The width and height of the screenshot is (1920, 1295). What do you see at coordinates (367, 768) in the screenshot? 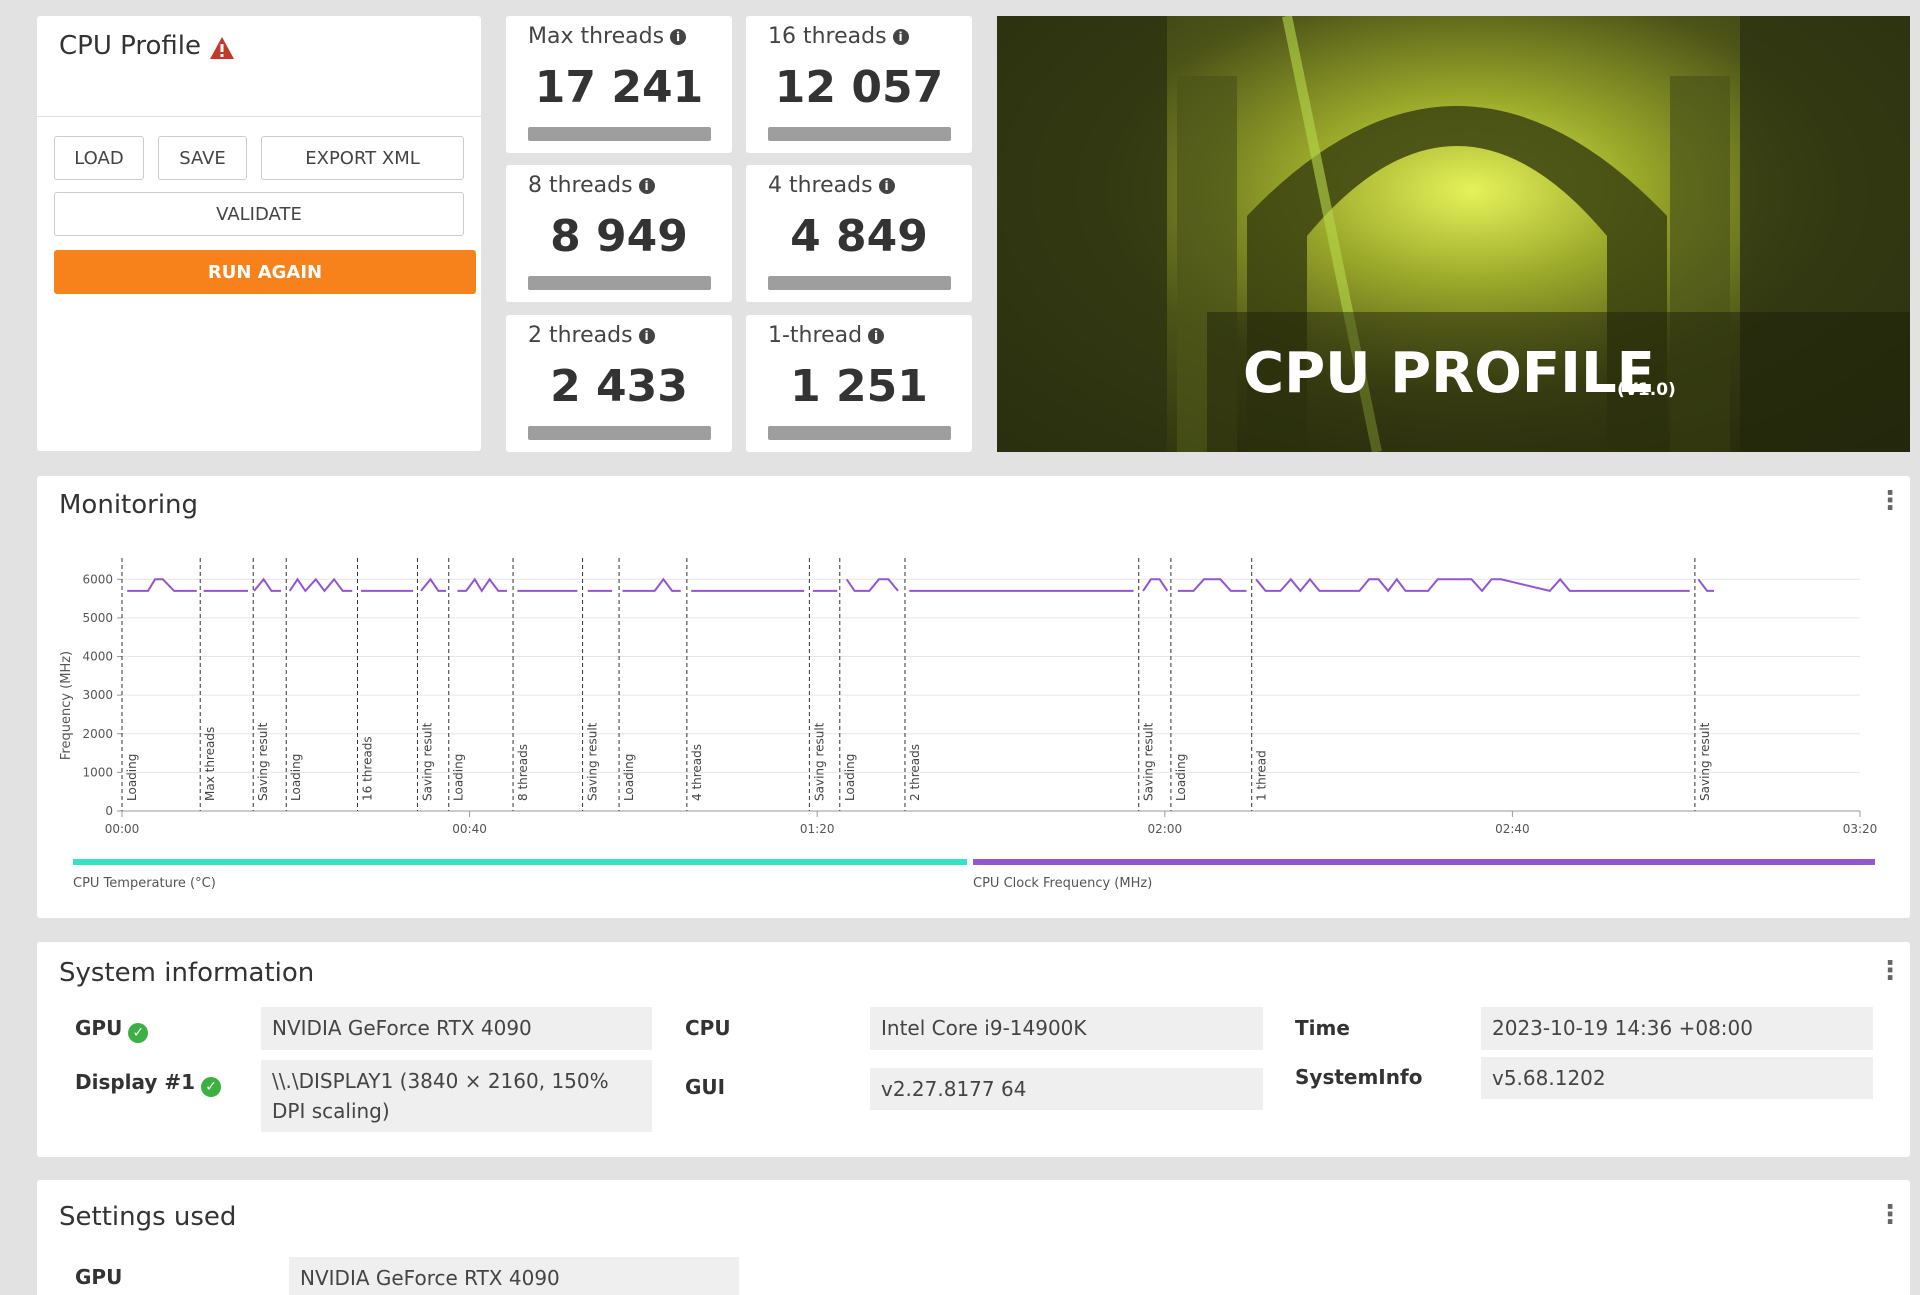
I see `event-label: 16 threads` at bounding box center [367, 768].